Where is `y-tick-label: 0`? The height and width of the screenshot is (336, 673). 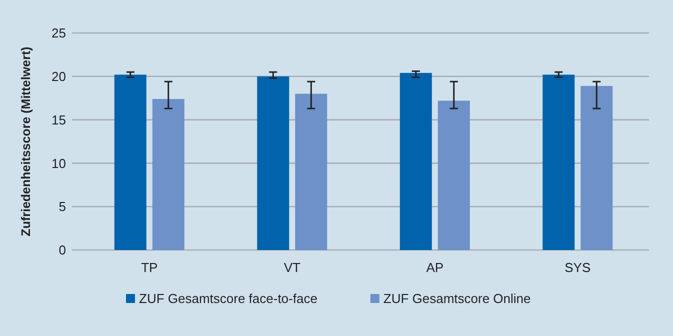 y-tick-label: 0 is located at coordinates (62, 250).